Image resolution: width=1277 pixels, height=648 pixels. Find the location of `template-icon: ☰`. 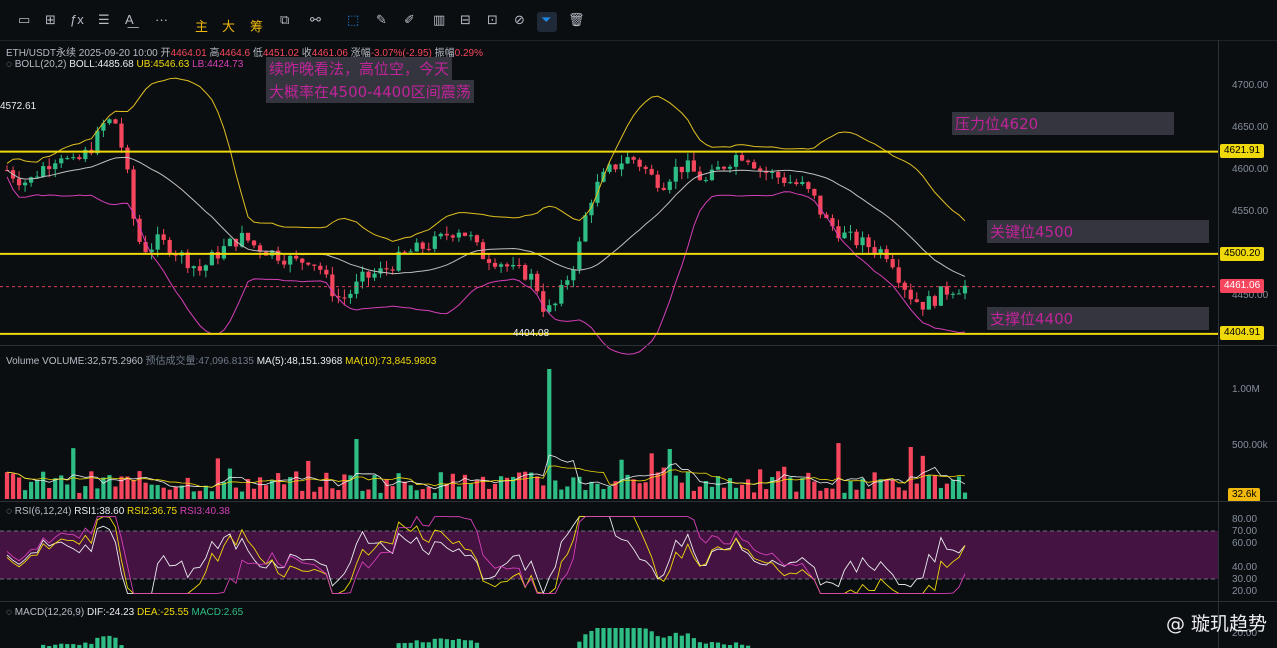

template-icon: ☰ is located at coordinates (104, 19).